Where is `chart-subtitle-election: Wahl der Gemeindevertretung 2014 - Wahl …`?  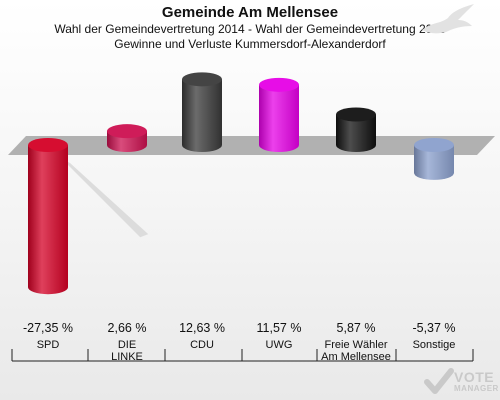 chart-subtitle-election: Wahl der Gemeindevertretung 2014 - Wahl … is located at coordinates (250, 29).